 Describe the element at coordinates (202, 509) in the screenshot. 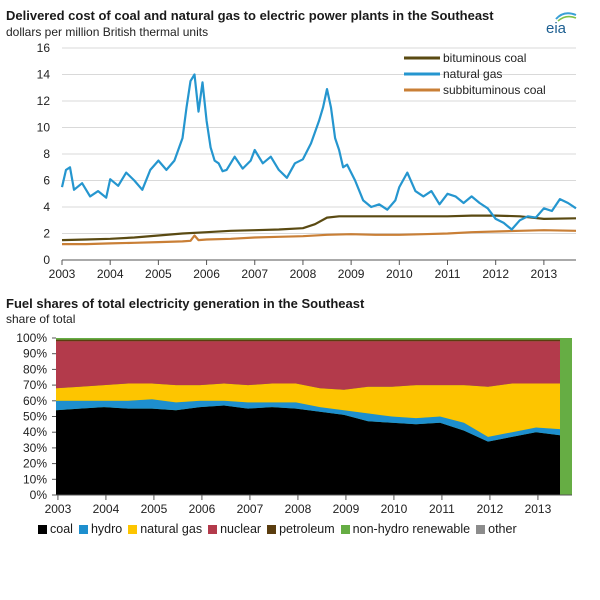

I see `chart2-x-tick-label: 2006` at that location.